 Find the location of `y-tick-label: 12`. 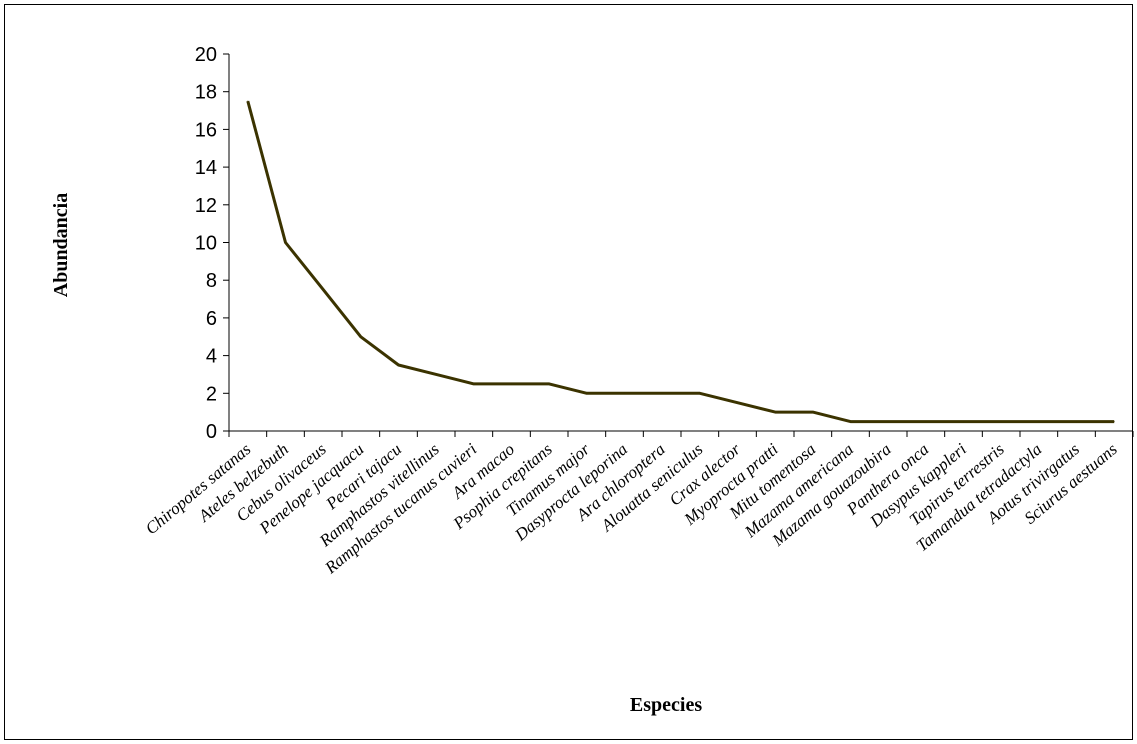

y-tick-label: 12 is located at coordinates (206, 206).